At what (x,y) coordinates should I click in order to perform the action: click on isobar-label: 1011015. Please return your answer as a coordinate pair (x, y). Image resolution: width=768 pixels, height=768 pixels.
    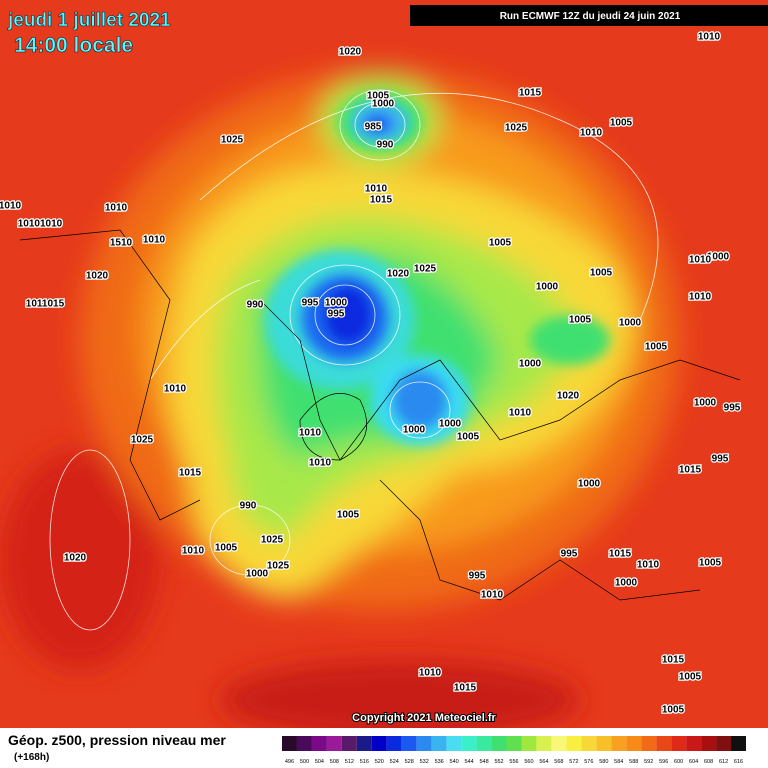
    Looking at the image, I should click on (45, 304).